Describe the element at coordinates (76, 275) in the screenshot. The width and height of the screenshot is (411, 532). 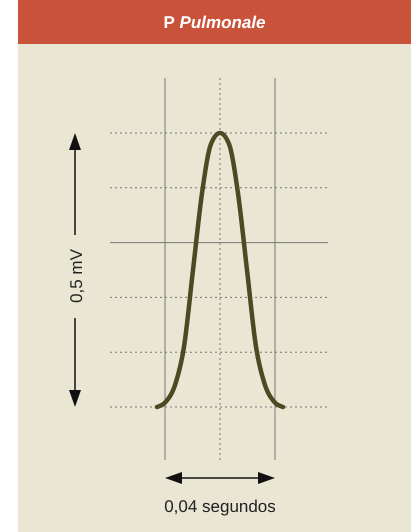
I see `text: 0,5 mV` at that location.